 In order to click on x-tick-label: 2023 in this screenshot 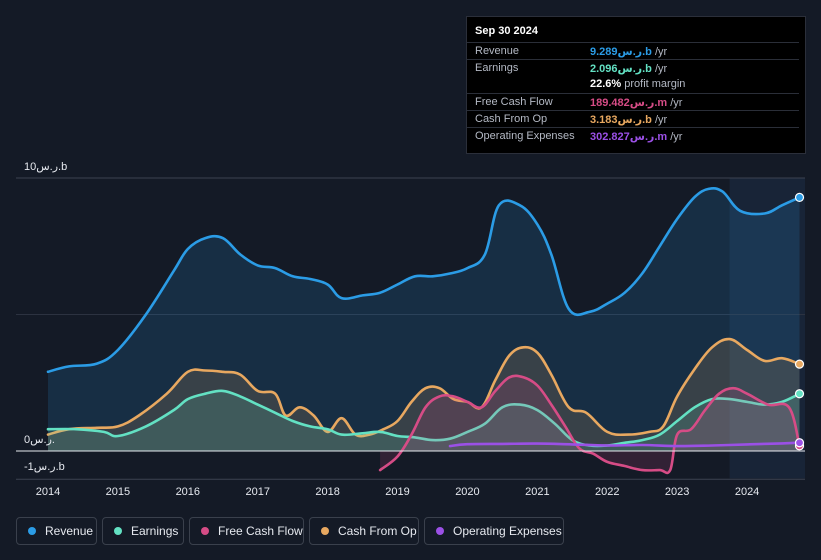, I will do `click(677, 492)`.